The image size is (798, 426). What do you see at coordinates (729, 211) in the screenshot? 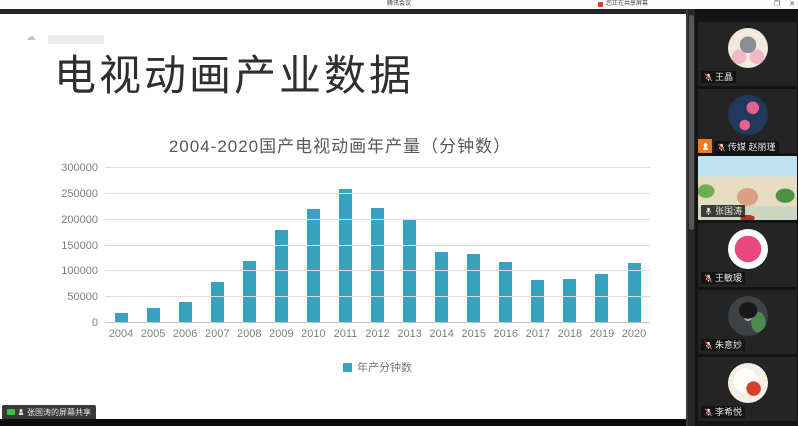
I see `participant-name: 张国涛` at bounding box center [729, 211].